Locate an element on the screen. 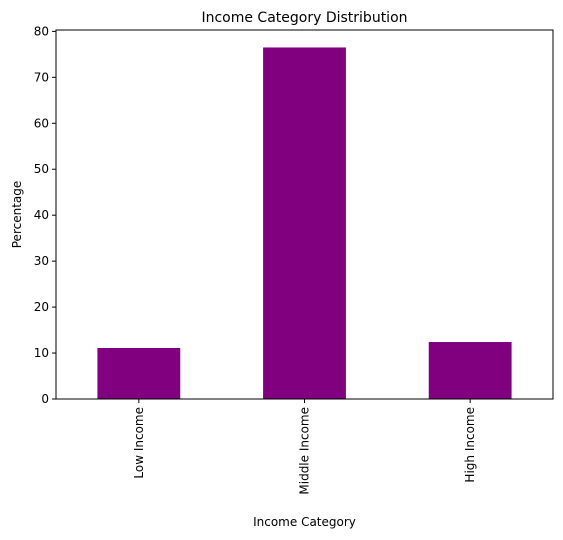  y-tick-label: 70 is located at coordinates (41, 77).